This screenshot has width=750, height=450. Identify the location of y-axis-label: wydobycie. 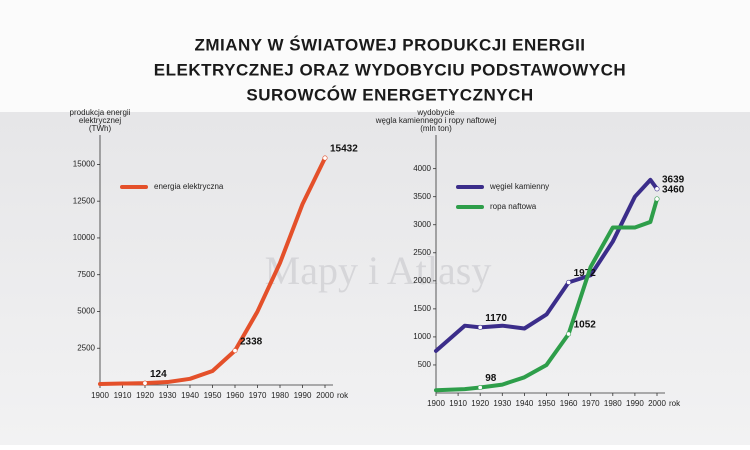
(435, 112).